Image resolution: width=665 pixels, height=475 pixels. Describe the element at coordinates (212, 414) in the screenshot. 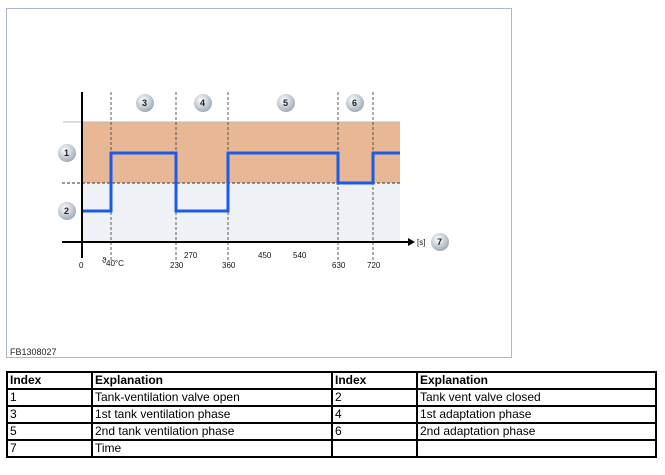

I see `cell: 1st tank ventilation phase` at that location.